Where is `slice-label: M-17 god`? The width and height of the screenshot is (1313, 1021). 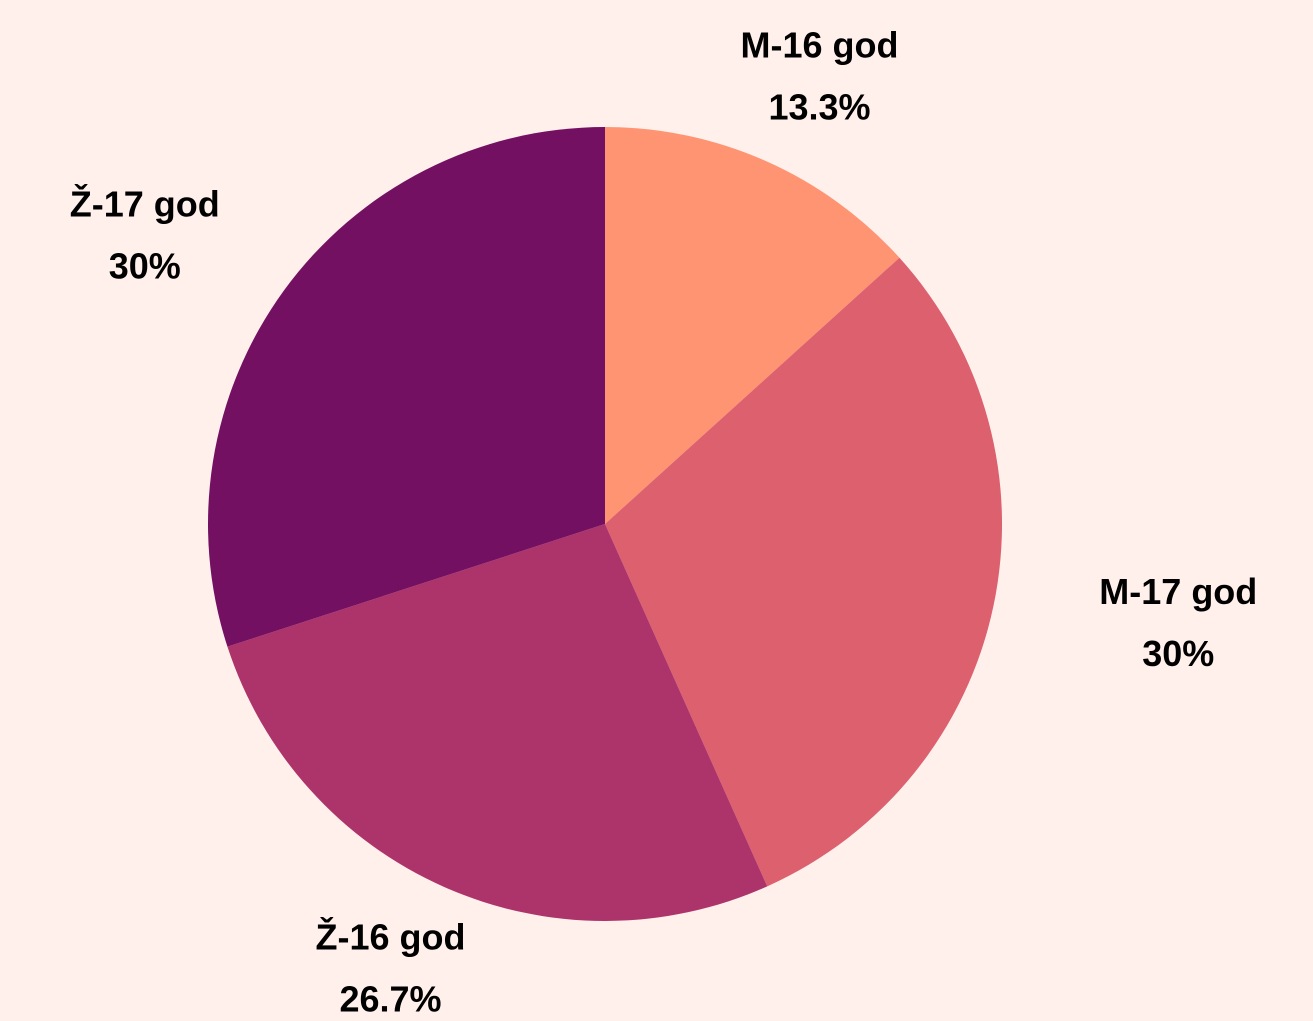
slice-label: M-17 god is located at coordinates (1178, 591).